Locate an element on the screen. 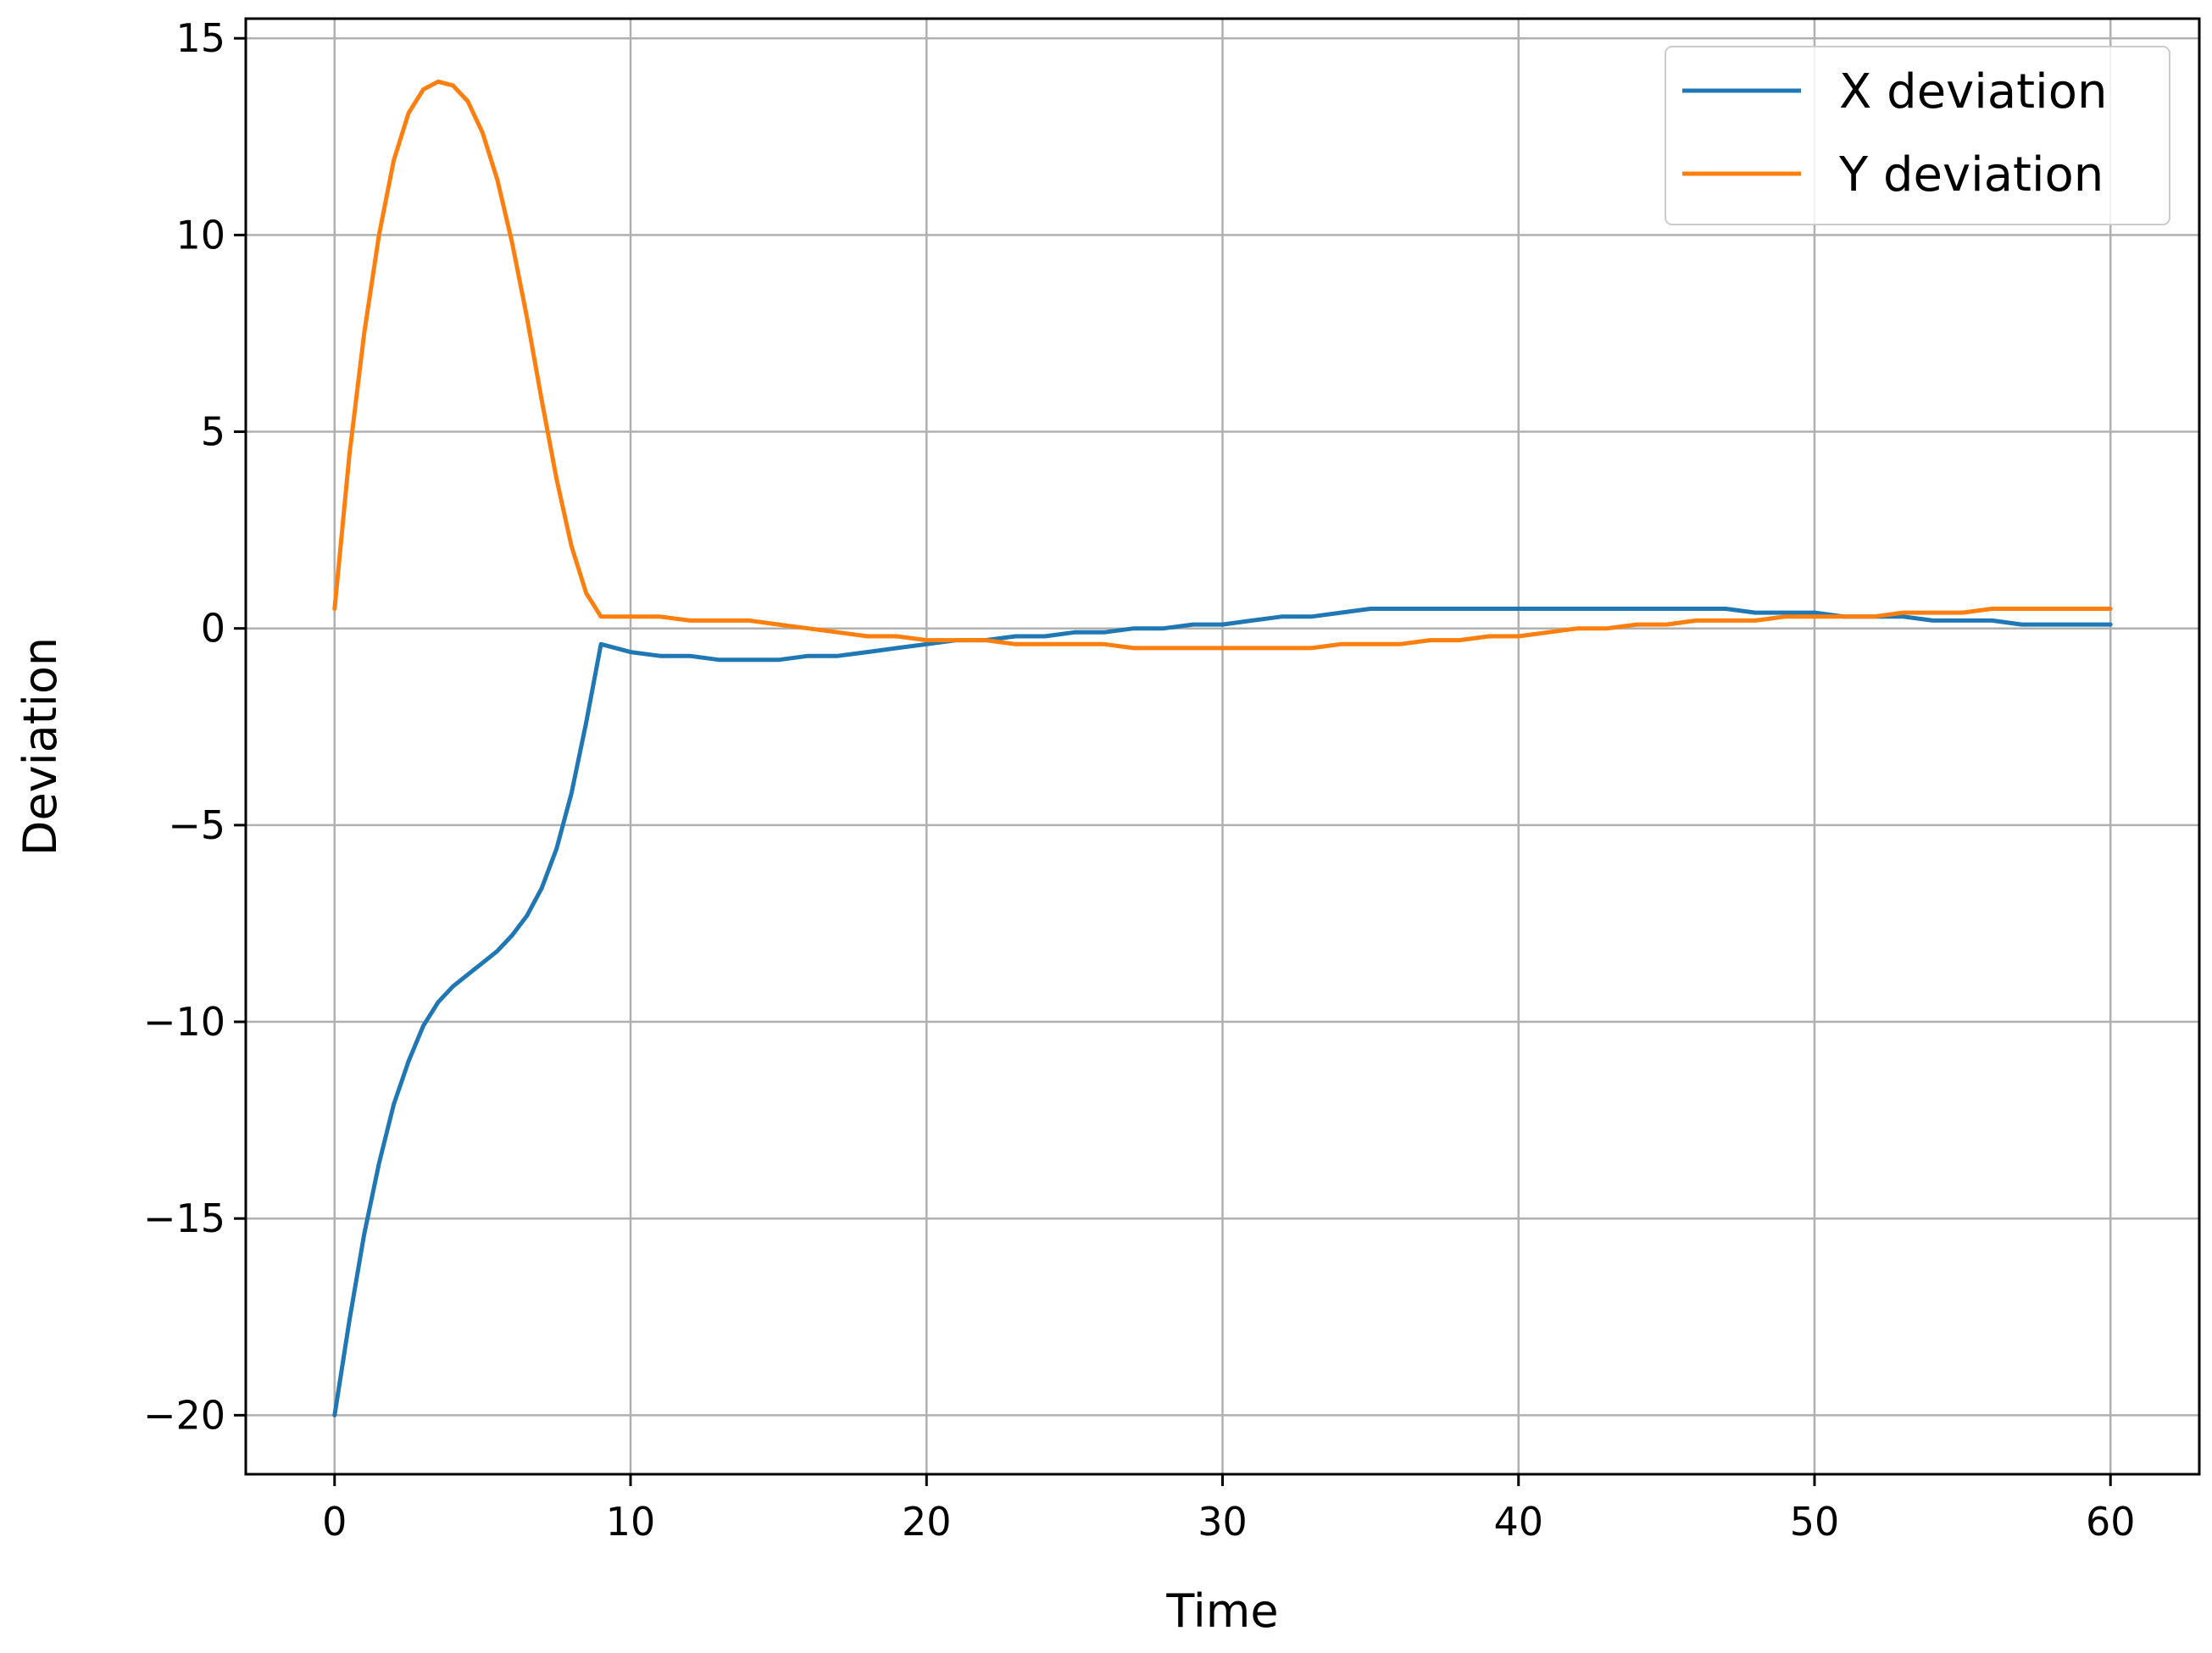 The image size is (2212, 1653). y-tick-label: 0 is located at coordinates (213, 629).